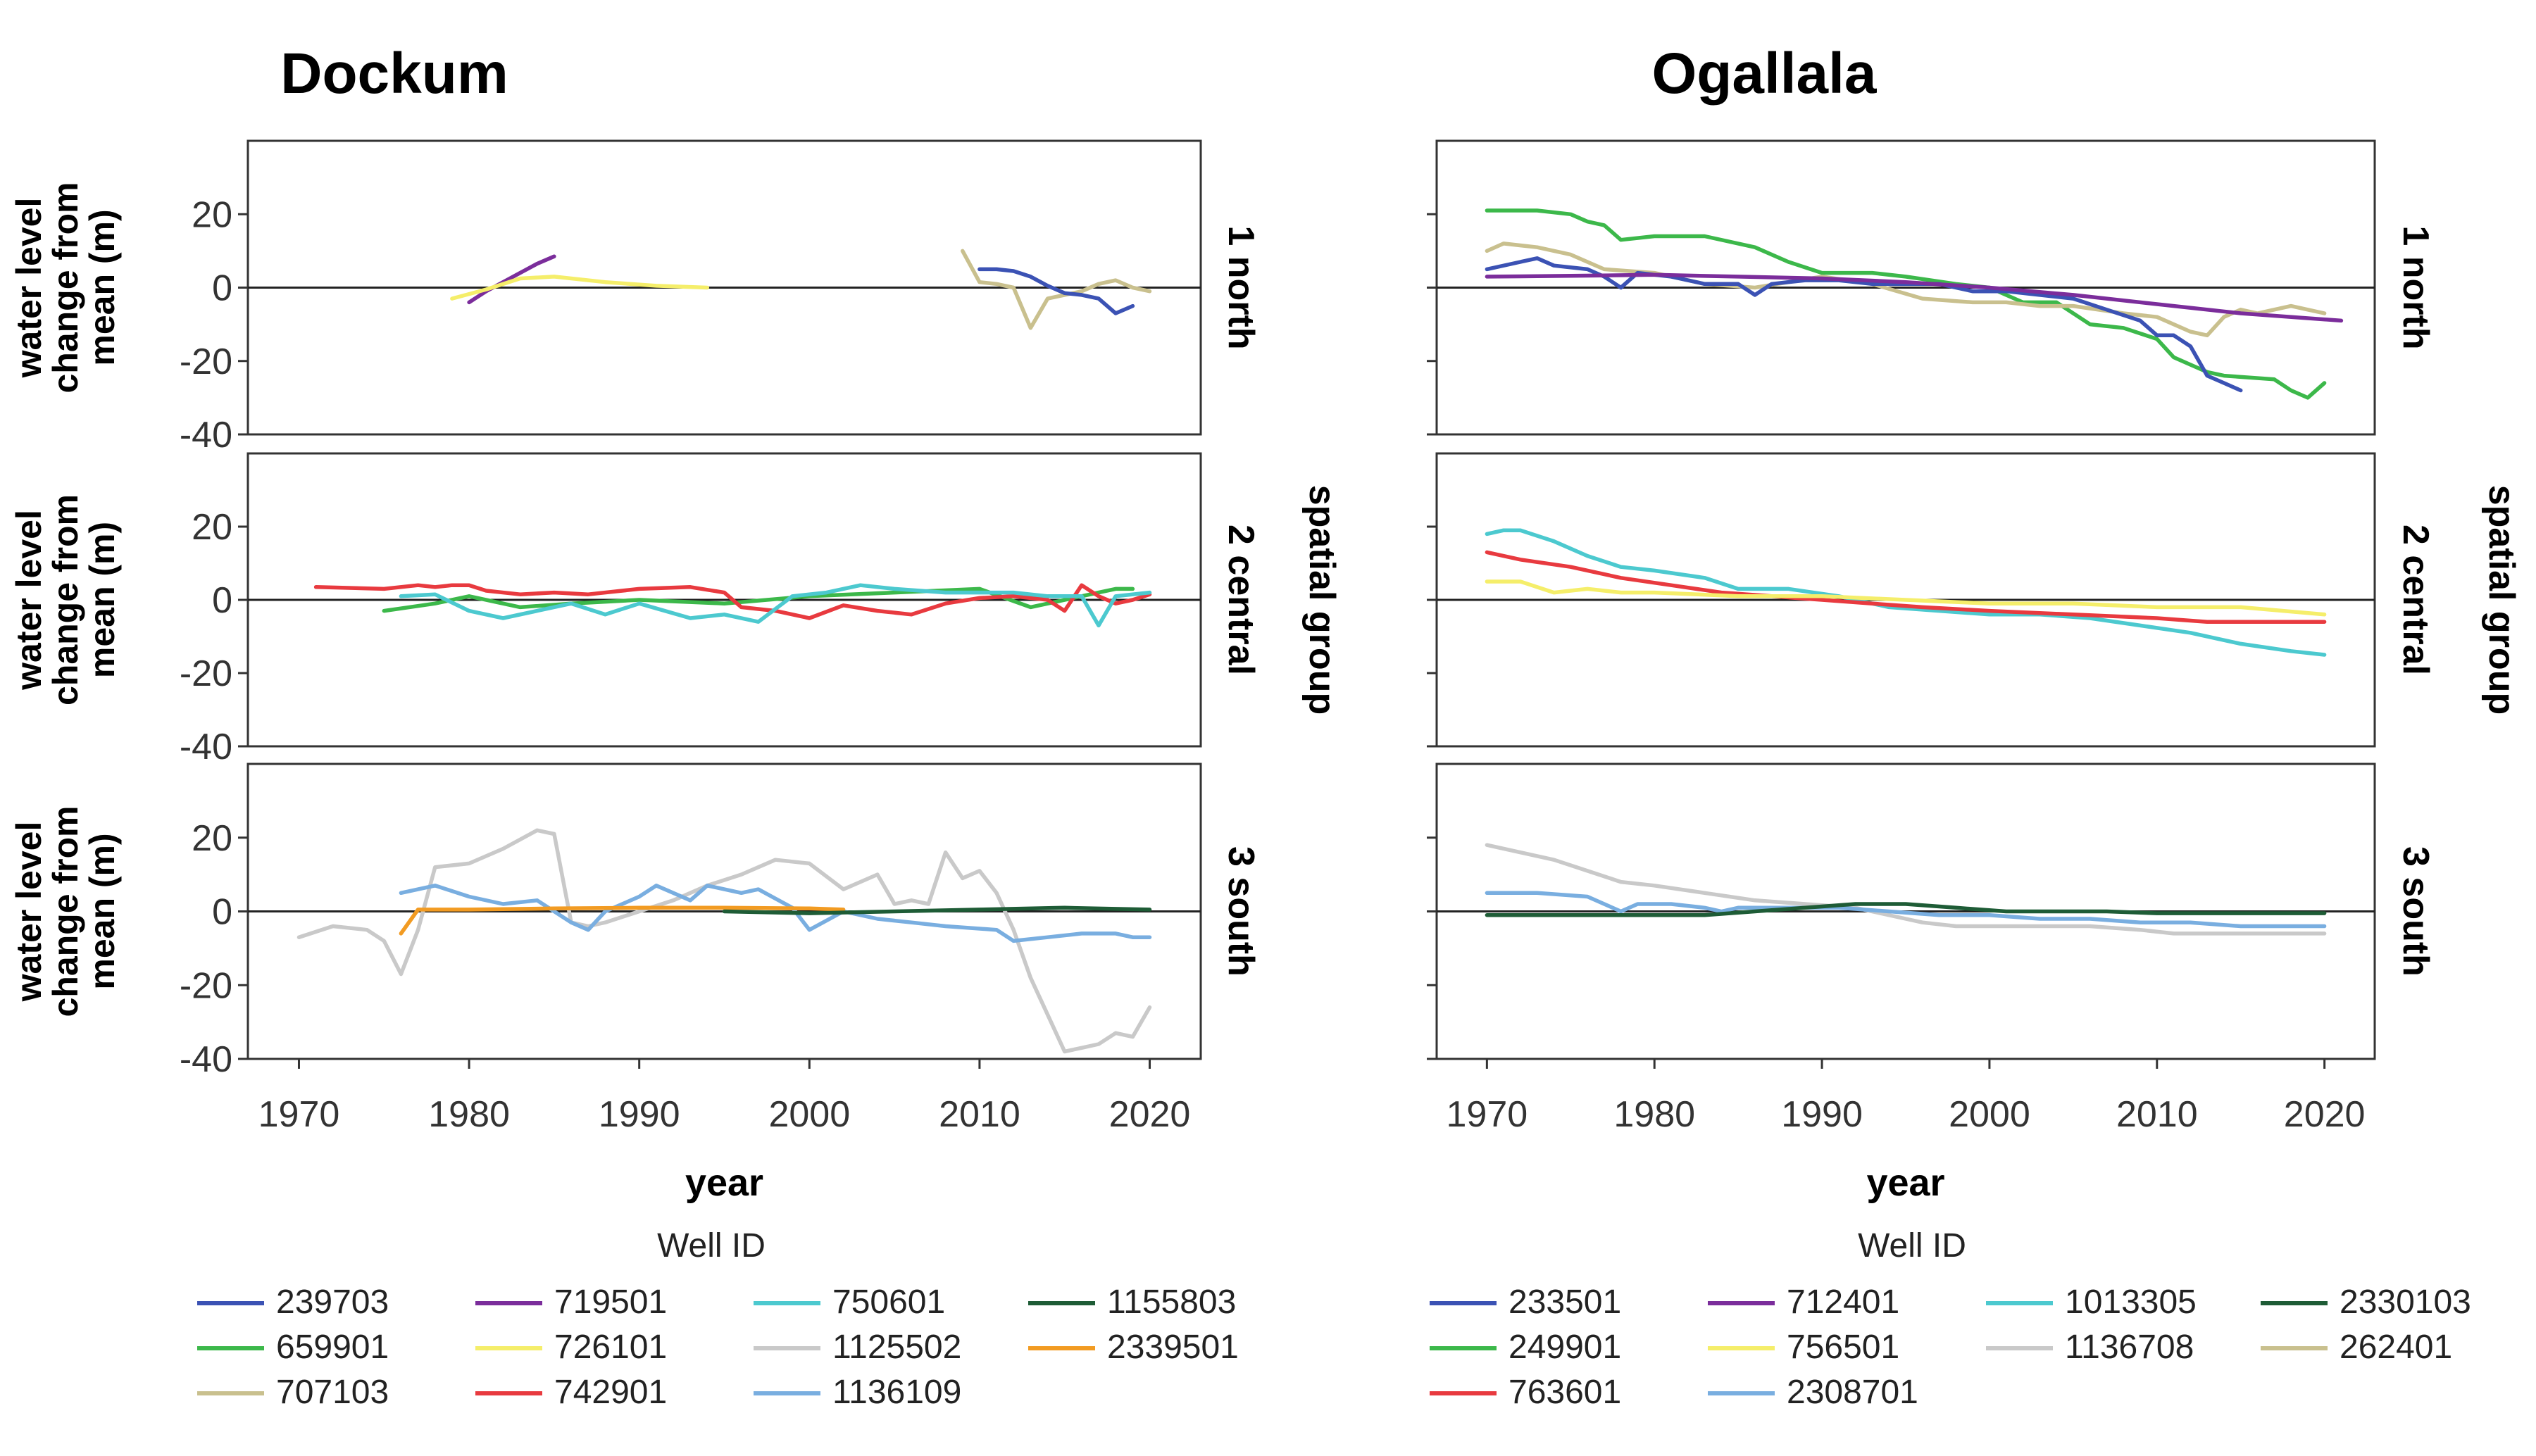 The width and height of the screenshot is (2536, 1456). I want to click on legend-label: 726101, so click(610, 1347).